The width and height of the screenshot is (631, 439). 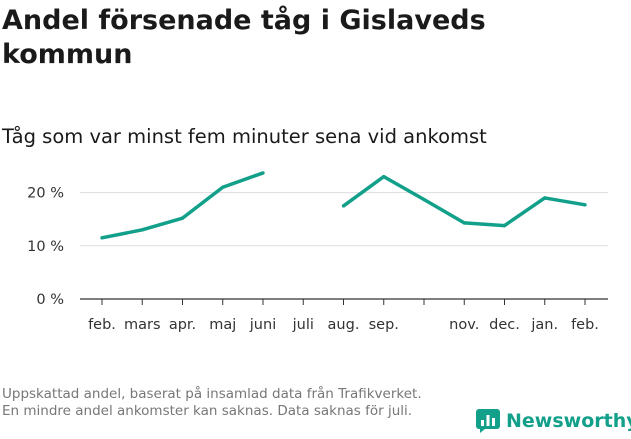 I want to click on y-tick-label: 0 %, so click(x=50, y=300).